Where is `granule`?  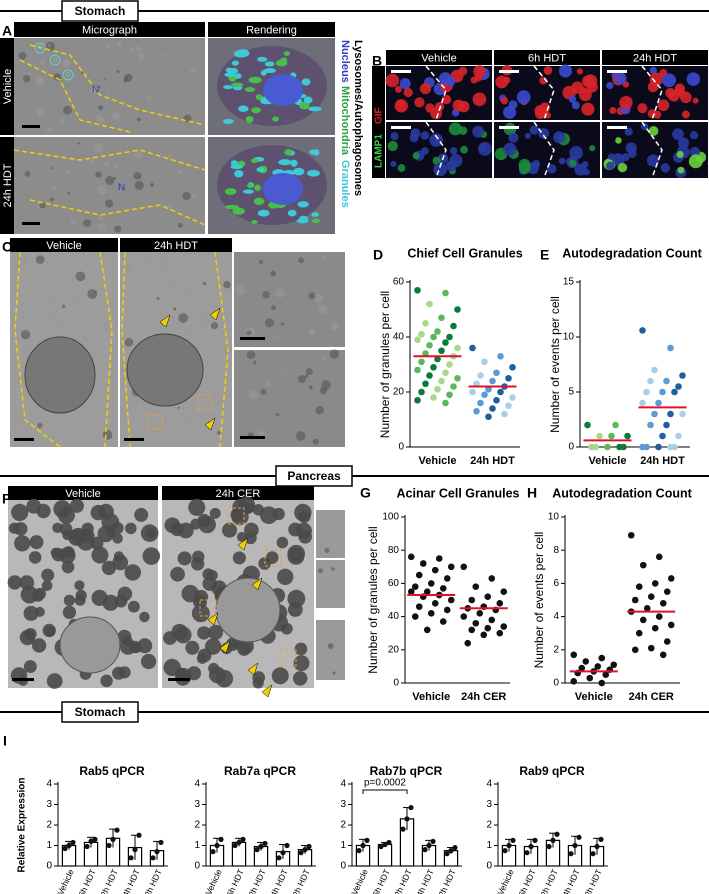
granule is located at coordinates (40, 48).